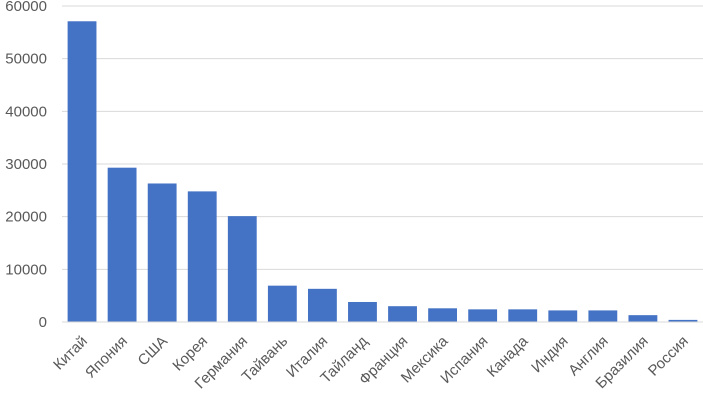  What do you see at coordinates (26, 111) in the screenshot?
I see `y-tick-label: 40000` at bounding box center [26, 111].